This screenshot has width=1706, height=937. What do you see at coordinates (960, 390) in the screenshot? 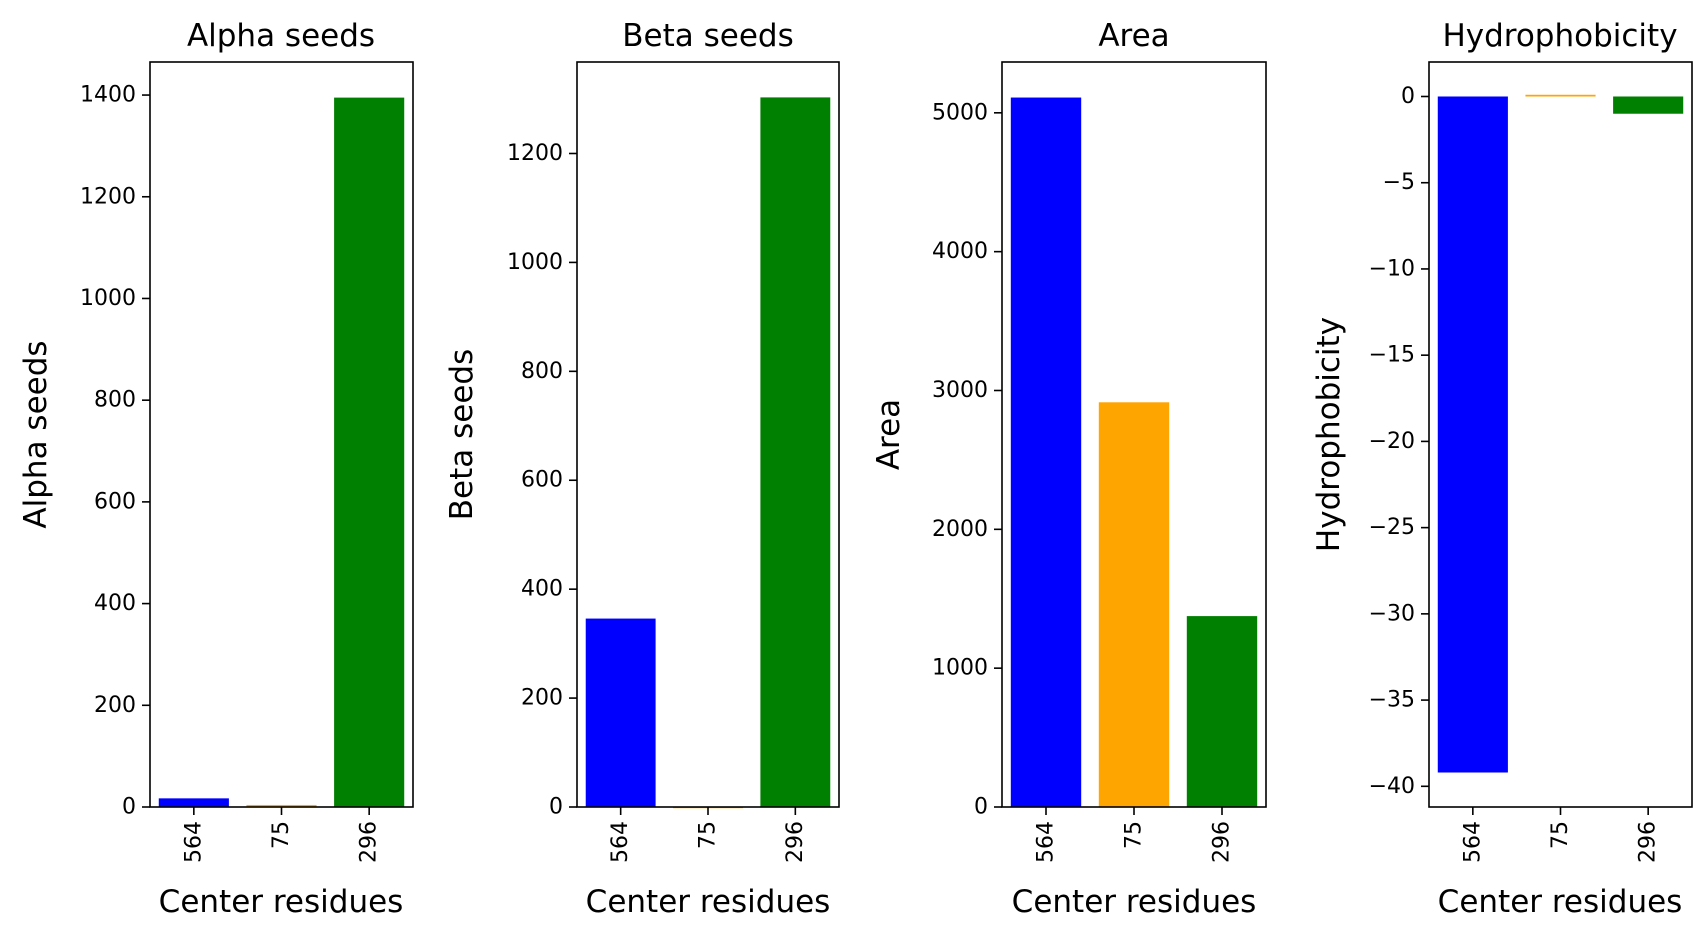
I see `y-tick-label: 3000` at bounding box center [960, 390].